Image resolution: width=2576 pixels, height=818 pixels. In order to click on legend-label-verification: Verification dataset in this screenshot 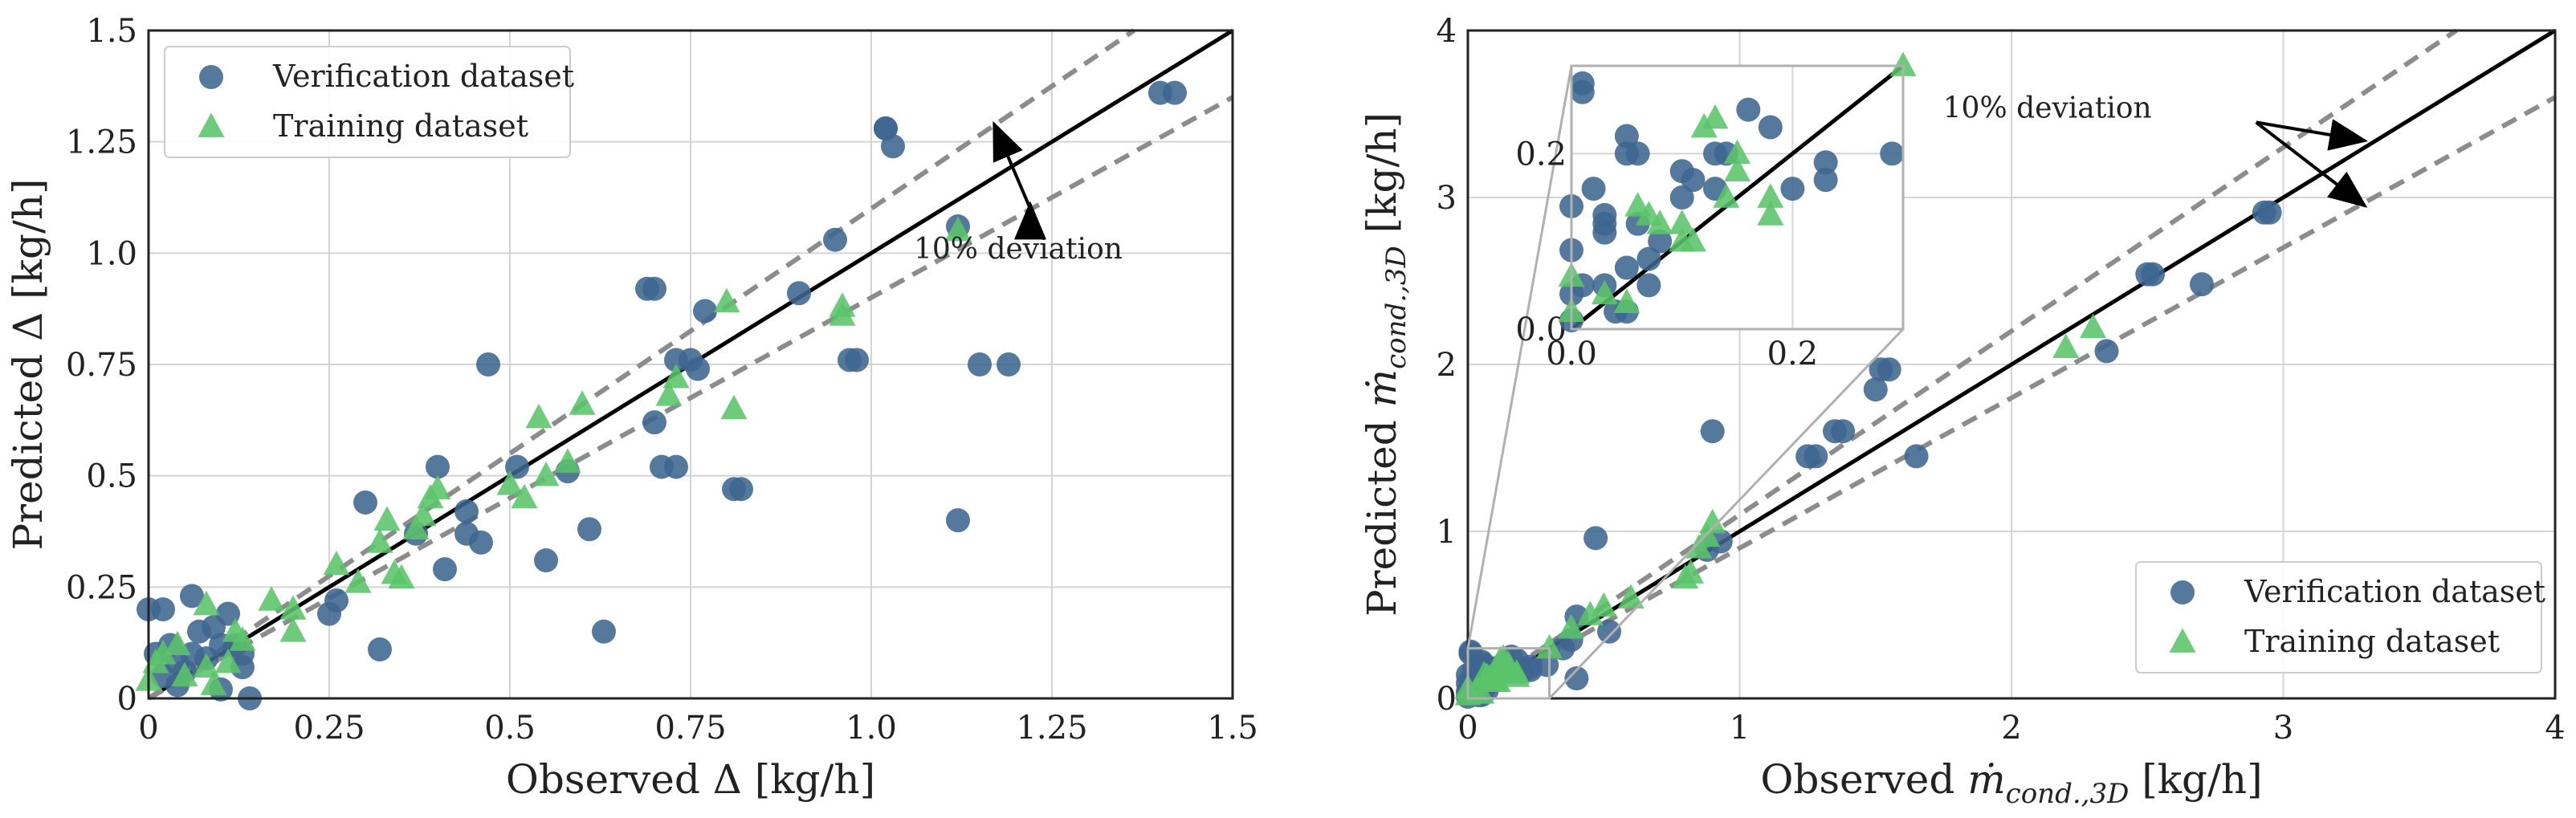, I will do `click(423, 76)`.